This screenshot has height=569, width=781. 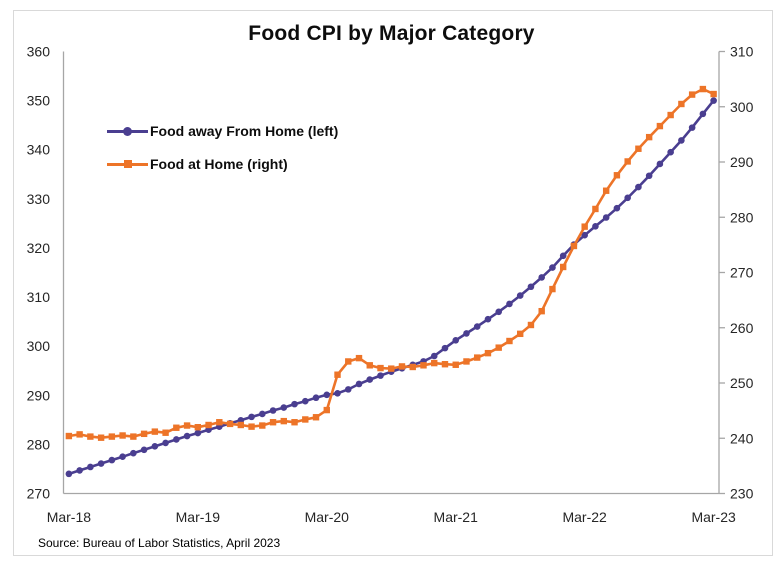 I want to click on left-axis-tick-label: 360, so click(x=39, y=52).